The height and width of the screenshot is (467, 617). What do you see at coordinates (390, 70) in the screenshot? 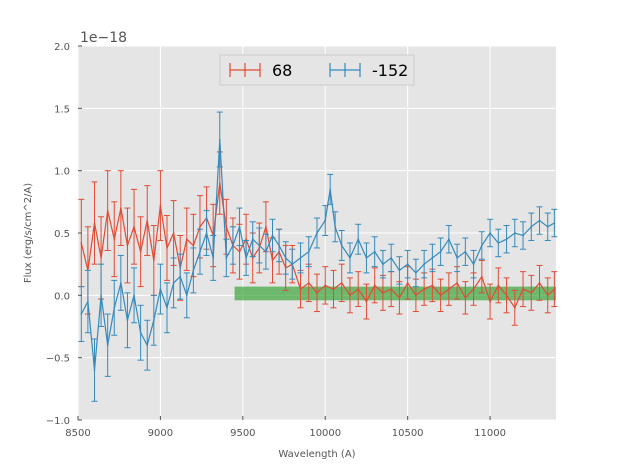
I see `legend-label: -152` at bounding box center [390, 70].